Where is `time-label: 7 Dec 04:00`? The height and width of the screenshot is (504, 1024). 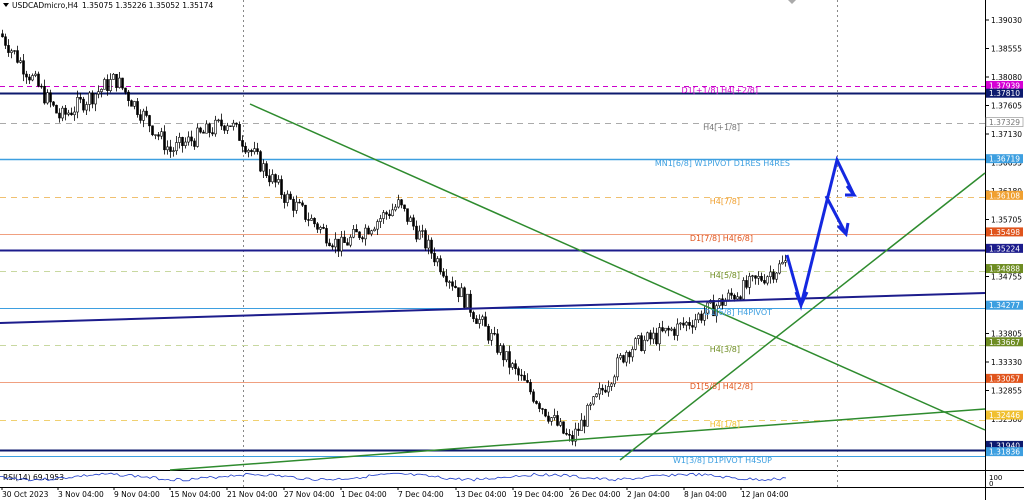 time-label: 7 Dec 04:00 is located at coordinates (421, 494).